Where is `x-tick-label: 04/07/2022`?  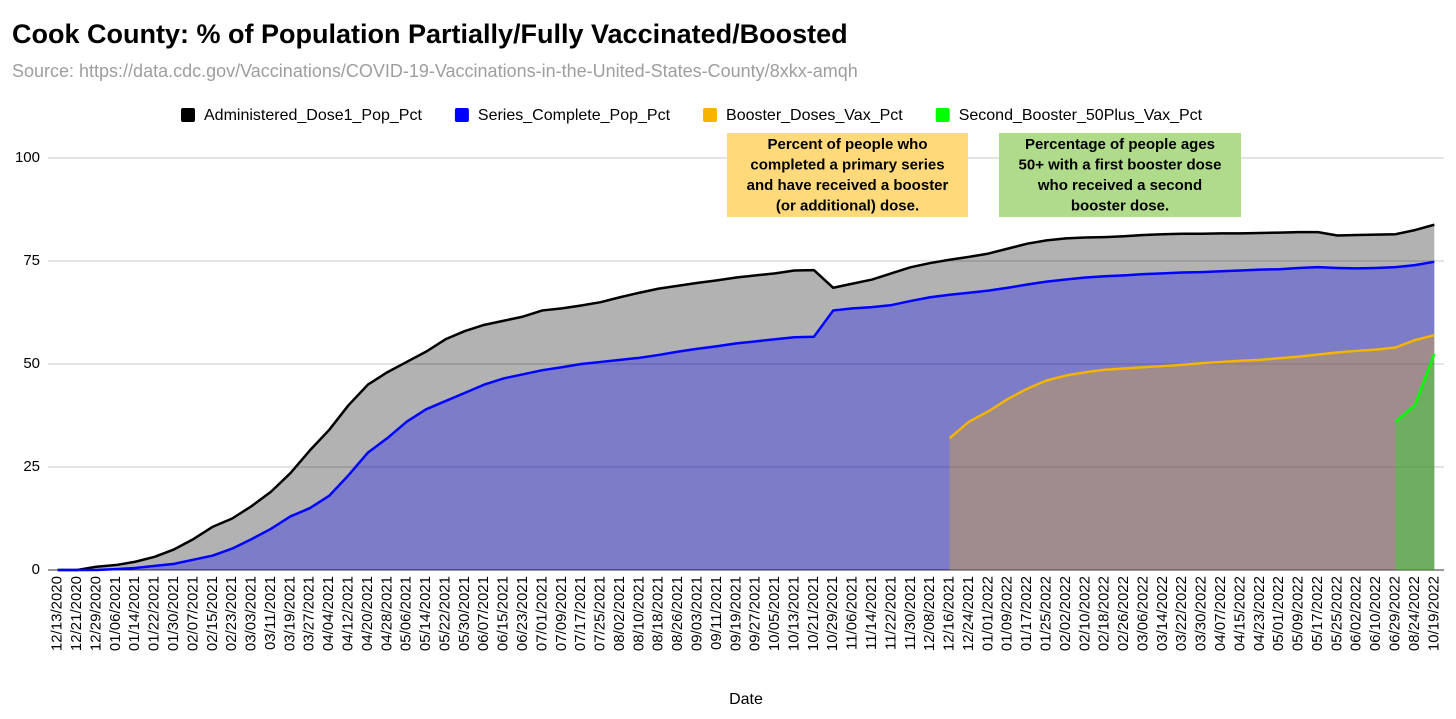 x-tick-label: 04/07/2022 is located at coordinates (1220, 613).